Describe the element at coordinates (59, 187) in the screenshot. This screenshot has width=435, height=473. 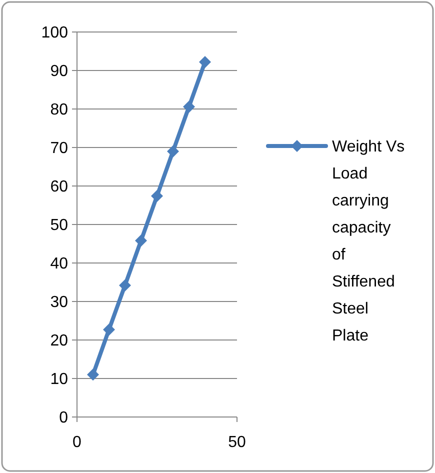
I see `y-tick-label: 60` at that location.